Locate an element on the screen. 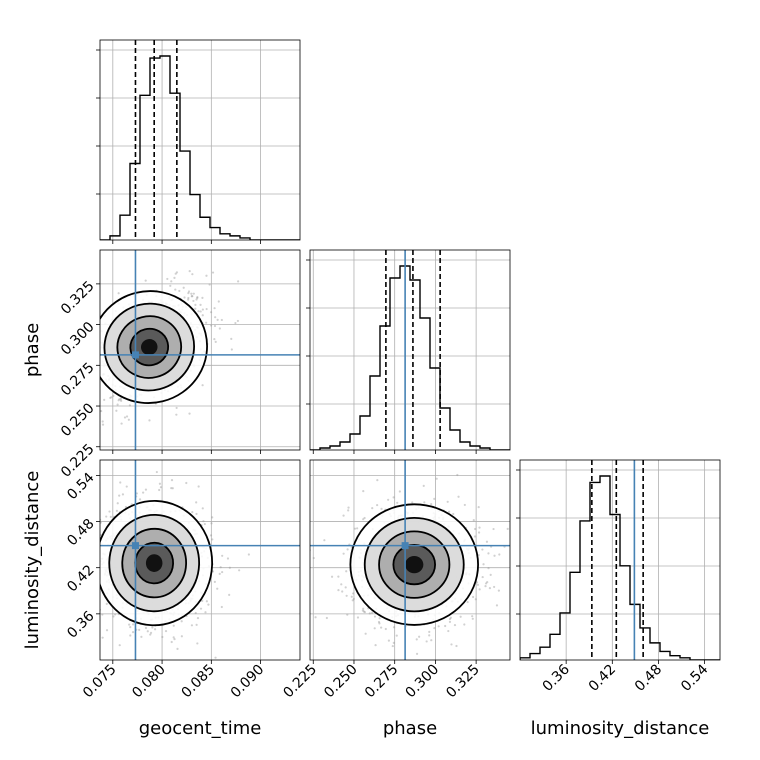 Image resolution: width=760 pixels, height=760 pixels. x-tick-label: 0.42 is located at coordinates (602, 678).